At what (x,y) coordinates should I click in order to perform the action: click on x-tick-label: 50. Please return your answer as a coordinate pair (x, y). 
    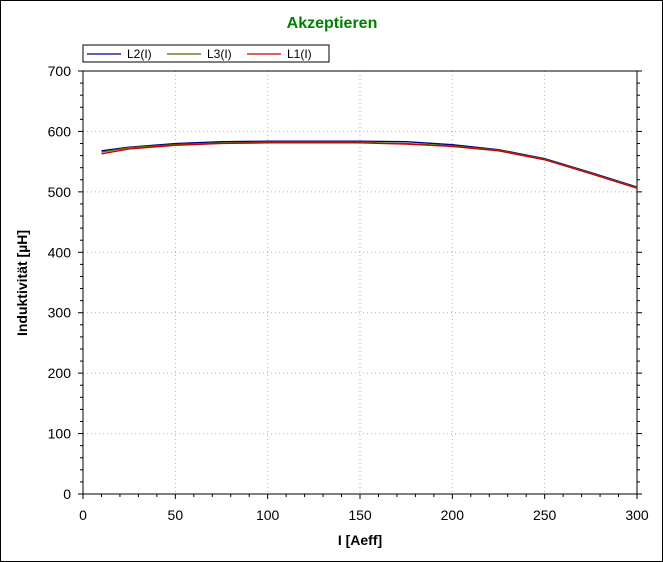
    Looking at the image, I should click on (176, 515).